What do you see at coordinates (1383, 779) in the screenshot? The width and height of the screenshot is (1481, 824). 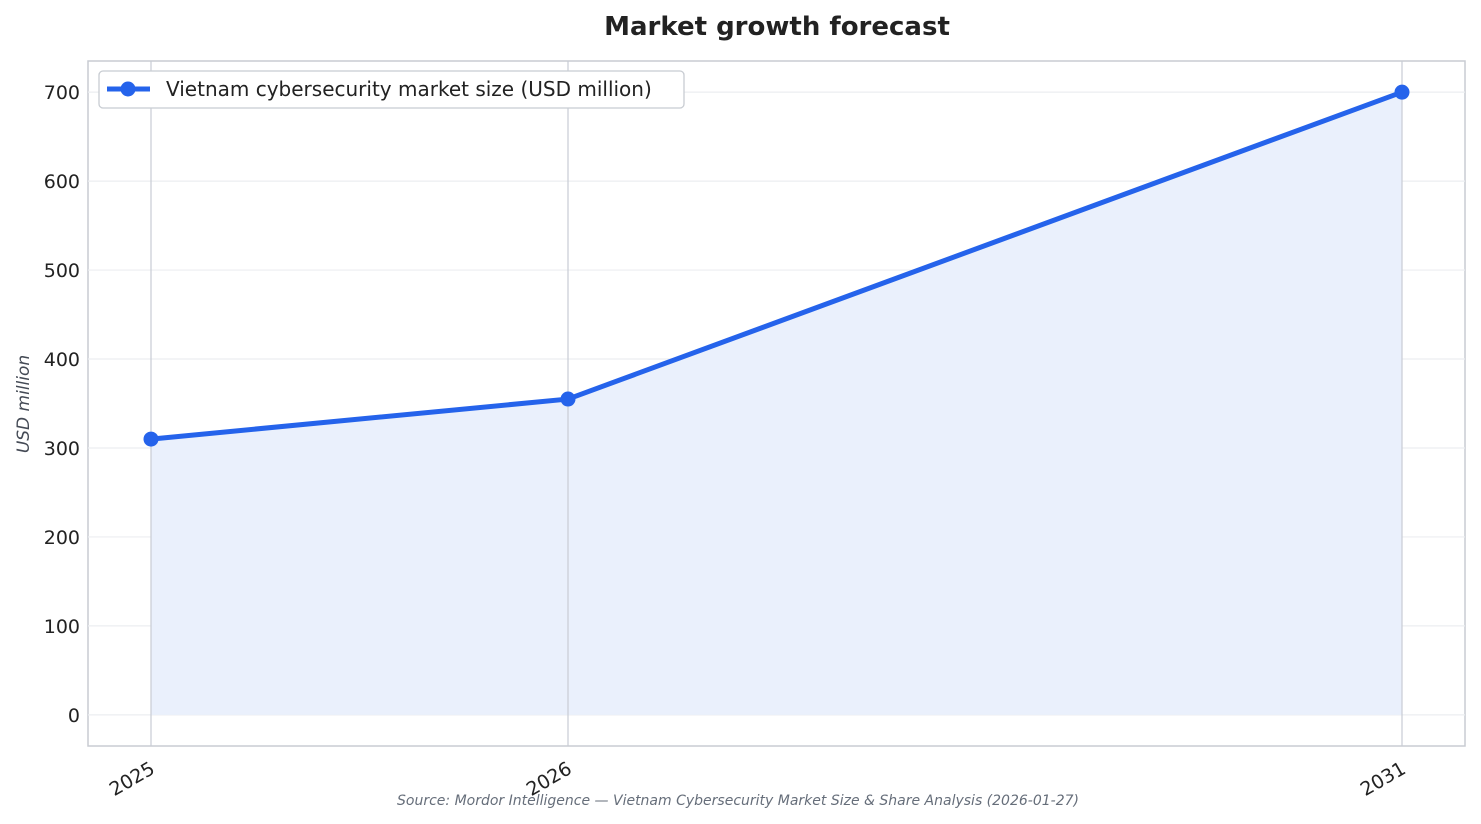 I see `x-tick-label: 2031` at bounding box center [1383, 779].